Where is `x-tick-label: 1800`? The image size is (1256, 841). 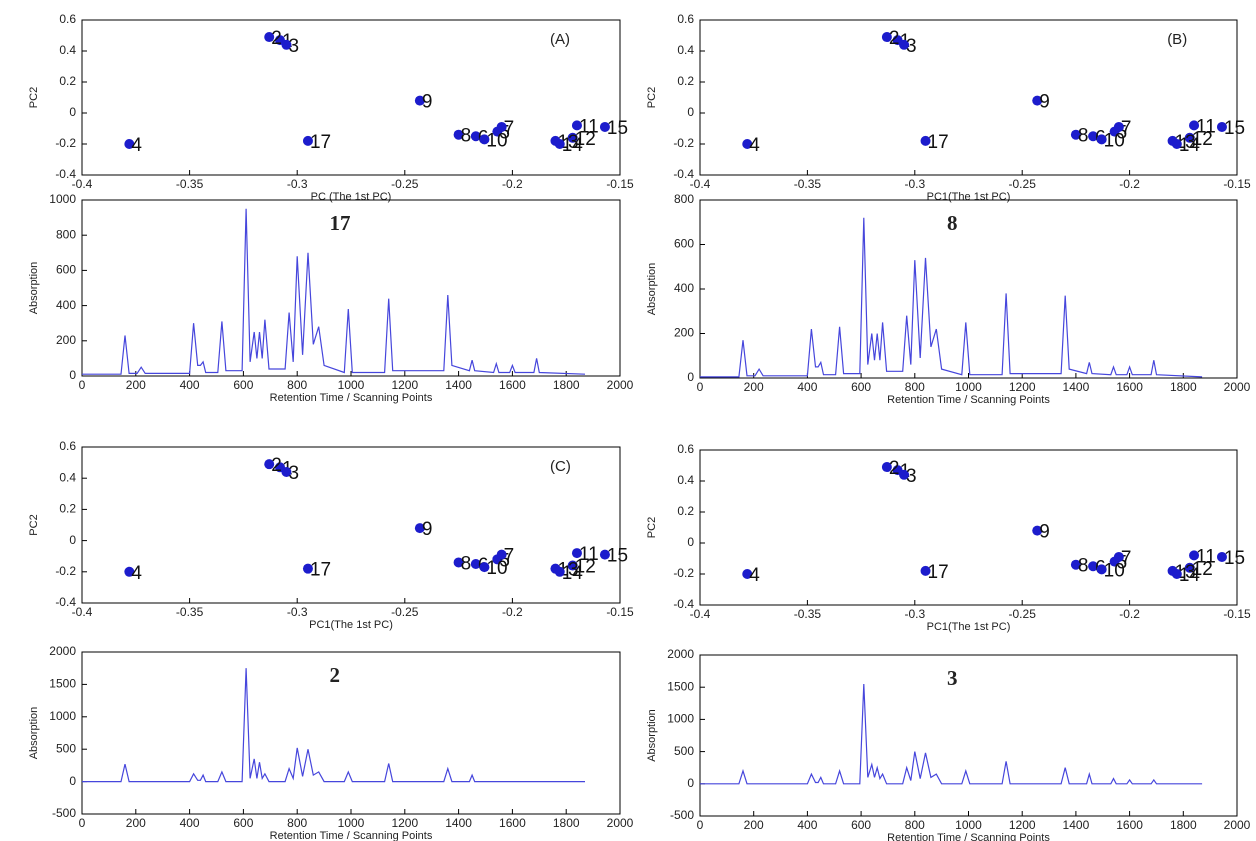
x-tick-label: 1800 is located at coordinates (1183, 387).